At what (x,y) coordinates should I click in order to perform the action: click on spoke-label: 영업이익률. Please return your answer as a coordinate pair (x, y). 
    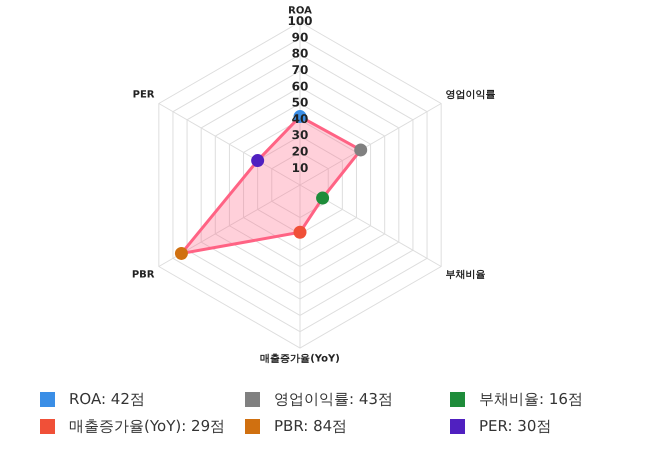
    Looking at the image, I should click on (470, 95).